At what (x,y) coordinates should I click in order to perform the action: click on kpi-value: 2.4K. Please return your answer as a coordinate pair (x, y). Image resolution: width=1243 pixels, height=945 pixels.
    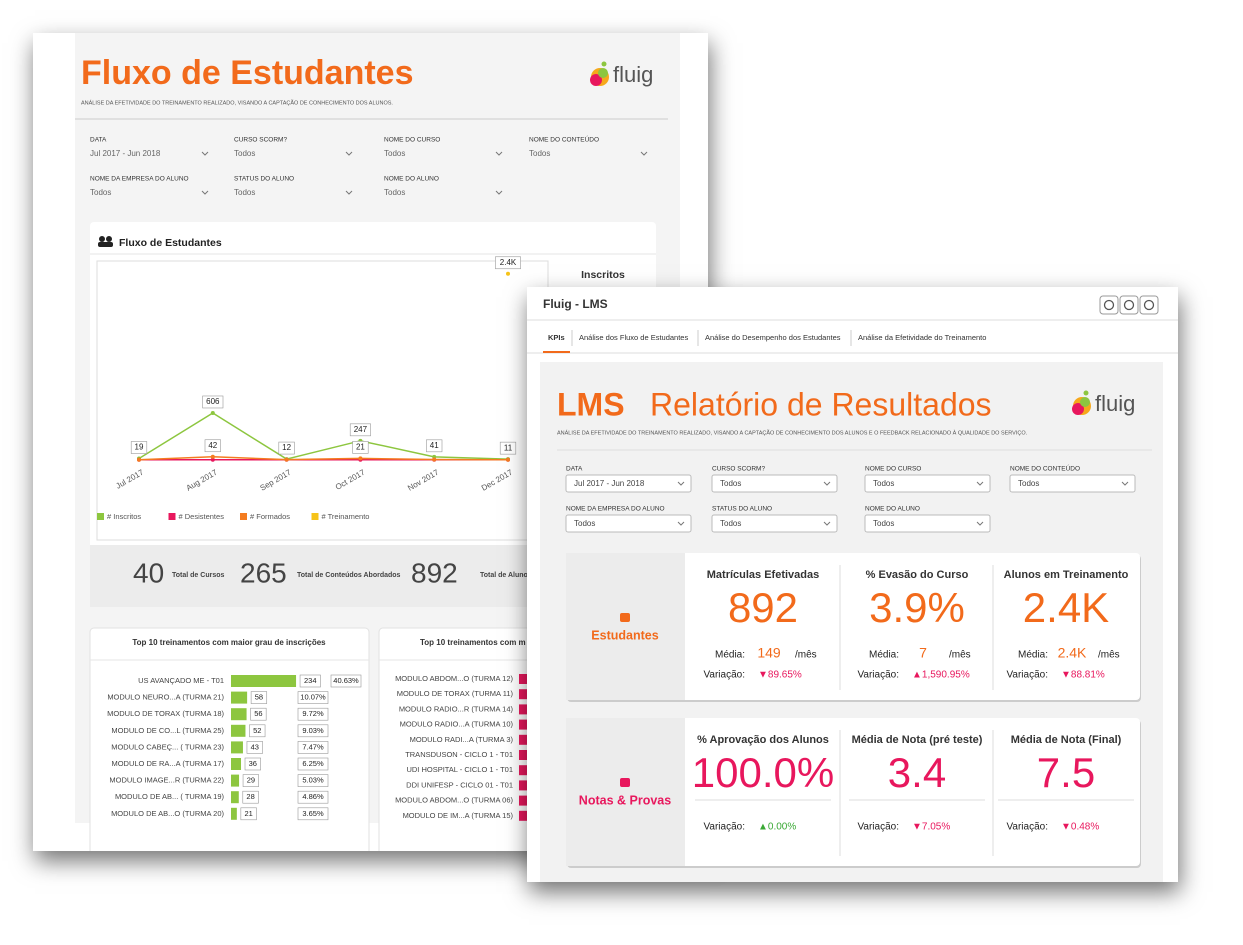
    Looking at the image, I should click on (1066, 607).